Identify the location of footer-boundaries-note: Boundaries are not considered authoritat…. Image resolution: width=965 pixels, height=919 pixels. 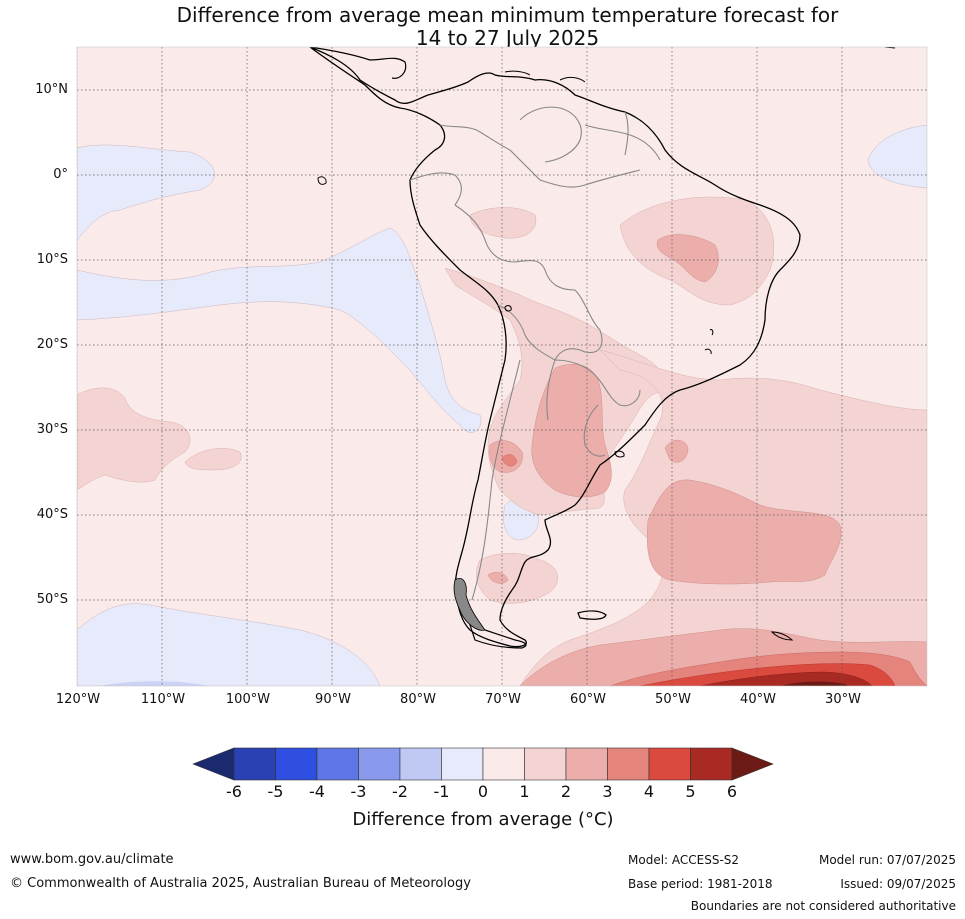
(823, 906).